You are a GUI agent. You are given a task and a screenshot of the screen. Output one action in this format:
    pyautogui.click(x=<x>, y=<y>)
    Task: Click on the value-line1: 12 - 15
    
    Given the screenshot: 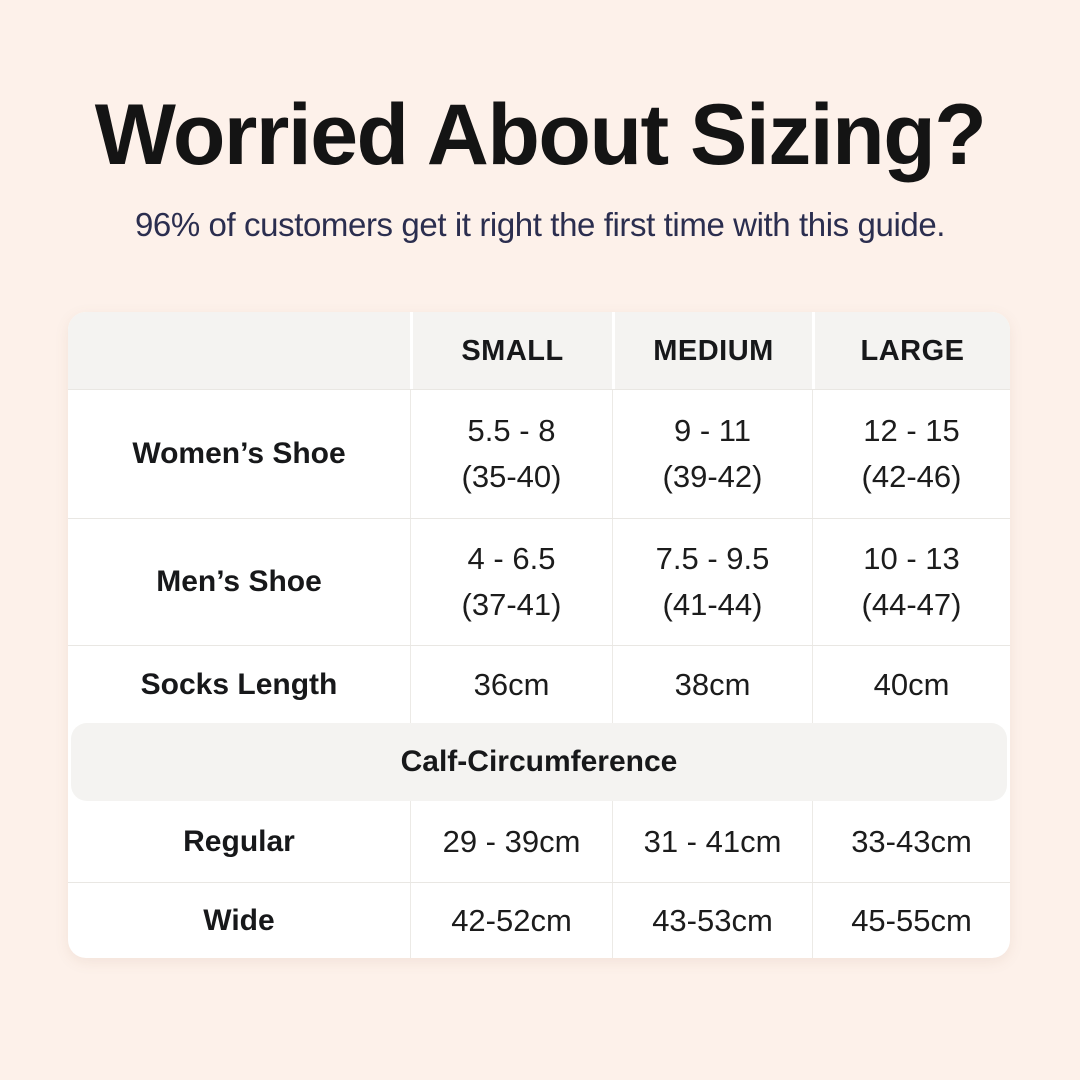 What is the action you would take?
    pyautogui.click(x=911, y=430)
    